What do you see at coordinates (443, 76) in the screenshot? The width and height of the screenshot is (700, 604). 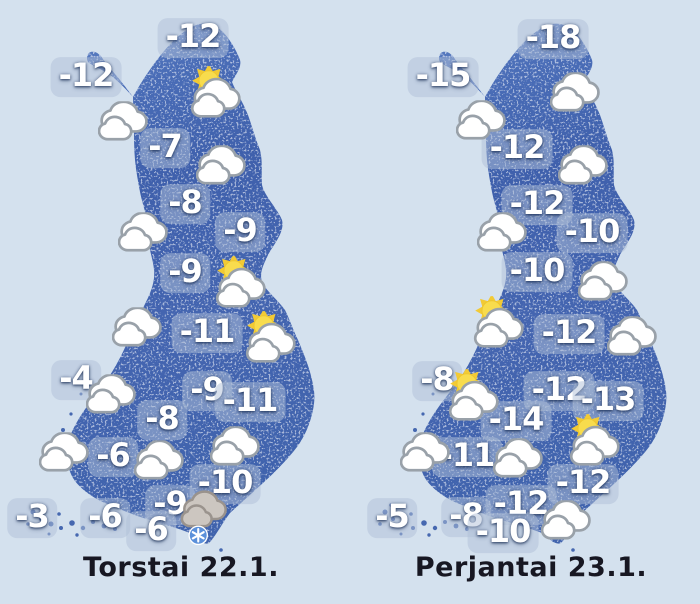 I see `temperature-label: -15` at bounding box center [443, 76].